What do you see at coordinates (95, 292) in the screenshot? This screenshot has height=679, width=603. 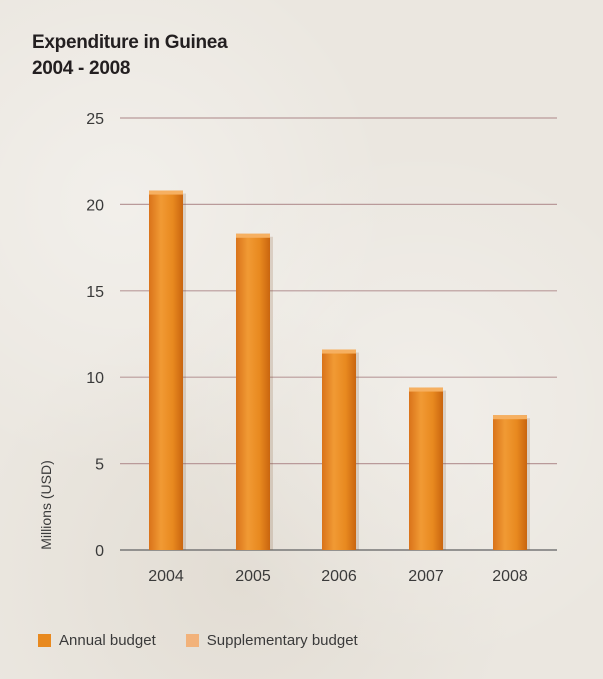 I see `y-tick-label: 15` at bounding box center [95, 292].